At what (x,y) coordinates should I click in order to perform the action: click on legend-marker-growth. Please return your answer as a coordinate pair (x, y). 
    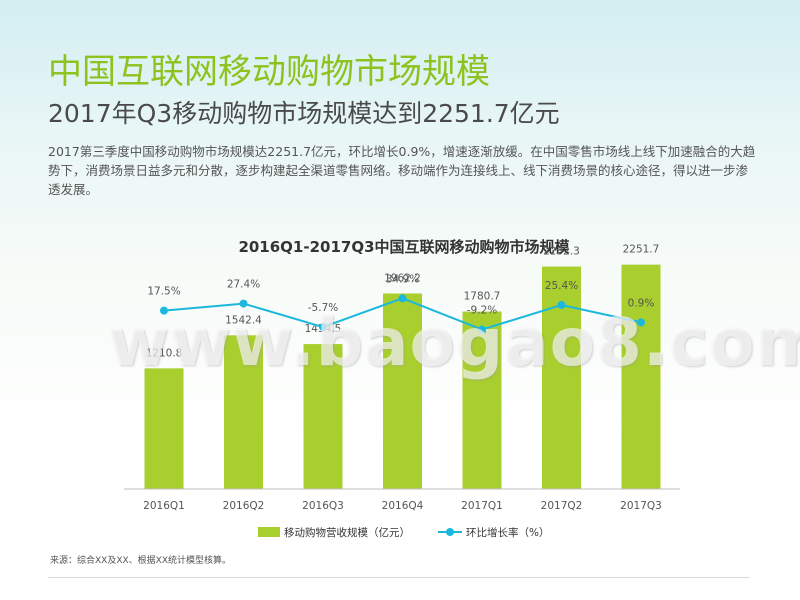
    Looking at the image, I should click on (450, 532).